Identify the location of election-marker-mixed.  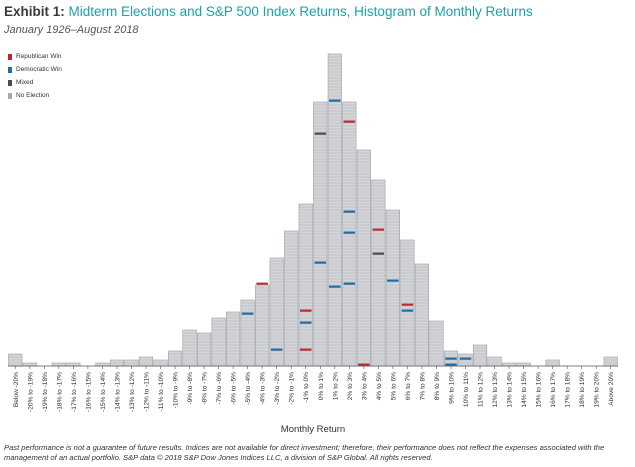
(320, 133).